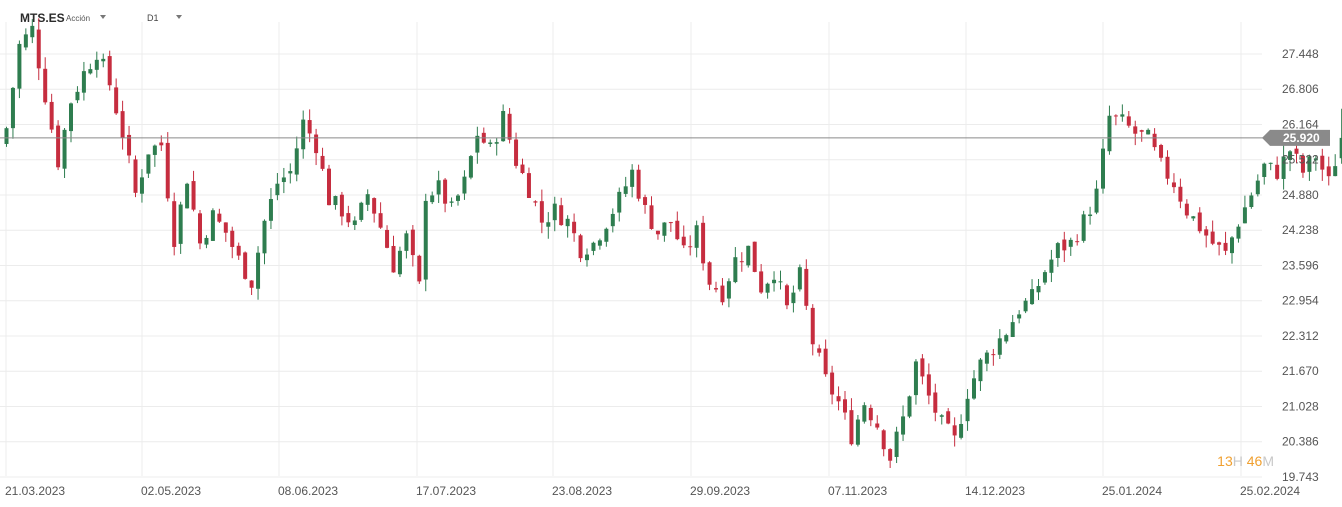 This screenshot has width=1342, height=507. I want to click on y-tick-label: 27.448, so click(1300, 54).